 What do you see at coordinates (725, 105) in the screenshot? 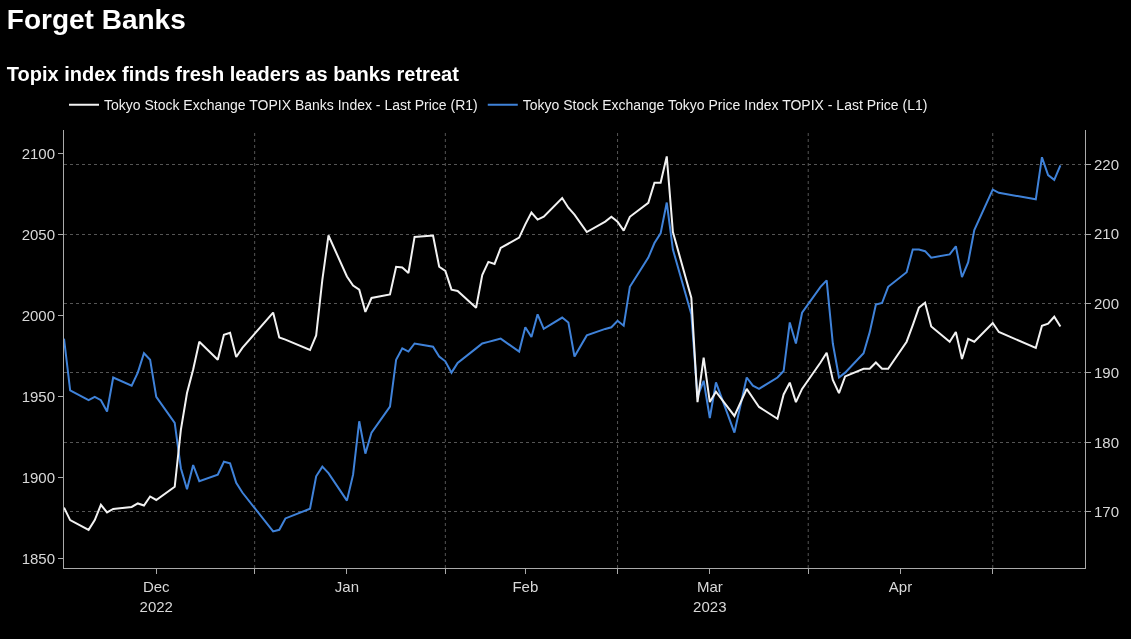
I see `legend-label: Tokyo Stock Exchange Tokyo Price Index TOPIX - Last Price (L1)` at bounding box center [725, 105].